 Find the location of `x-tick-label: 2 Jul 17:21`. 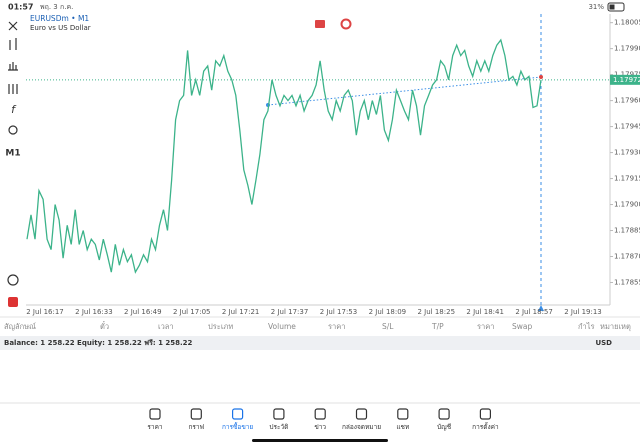

x-tick-label: 2 Jul 17:21 is located at coordinates (241, 312).